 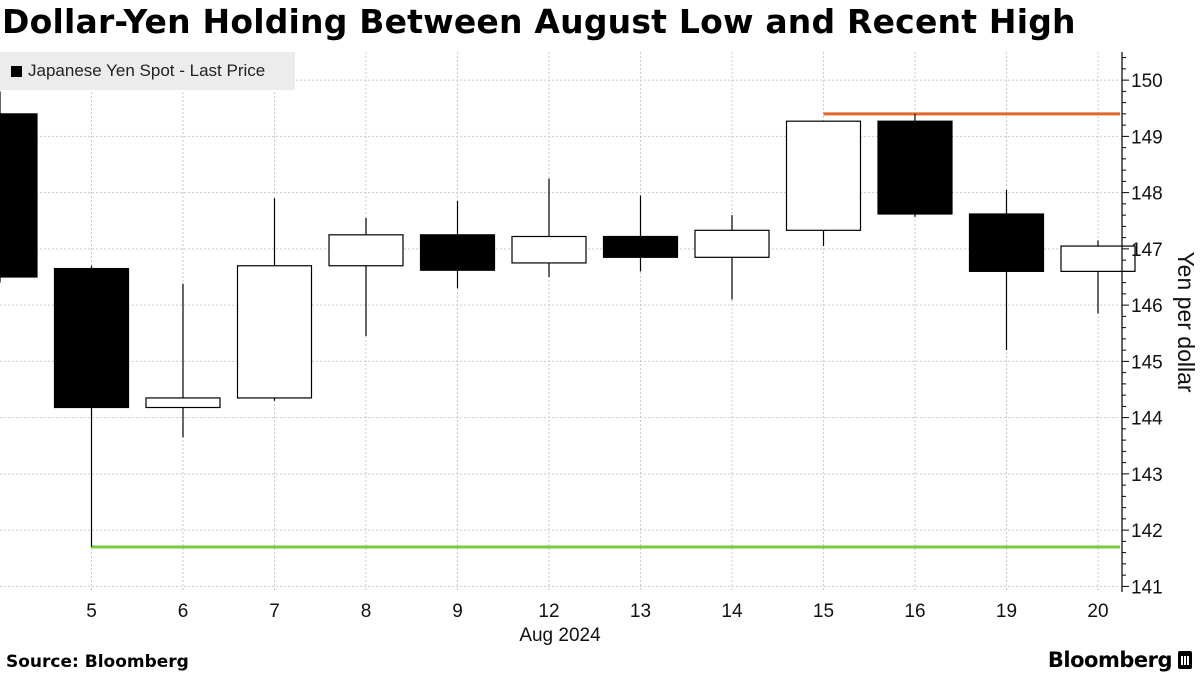 I want to click on y-tick-label: 143, so click(x=1147, y=475).